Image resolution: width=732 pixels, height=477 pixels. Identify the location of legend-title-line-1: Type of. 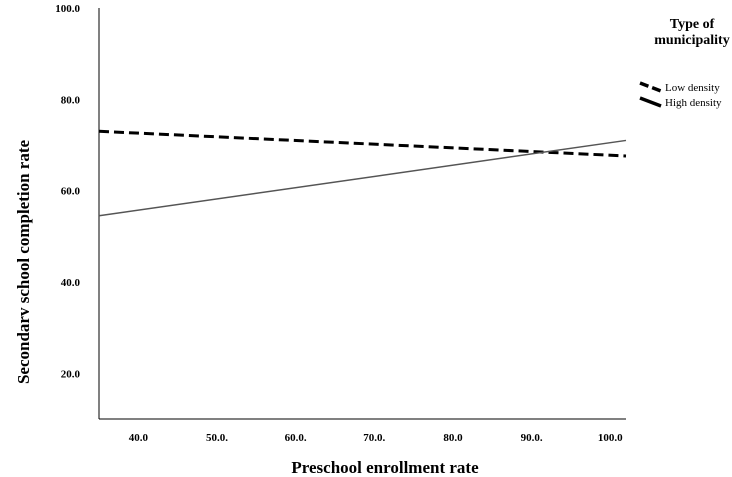
(692, 24).